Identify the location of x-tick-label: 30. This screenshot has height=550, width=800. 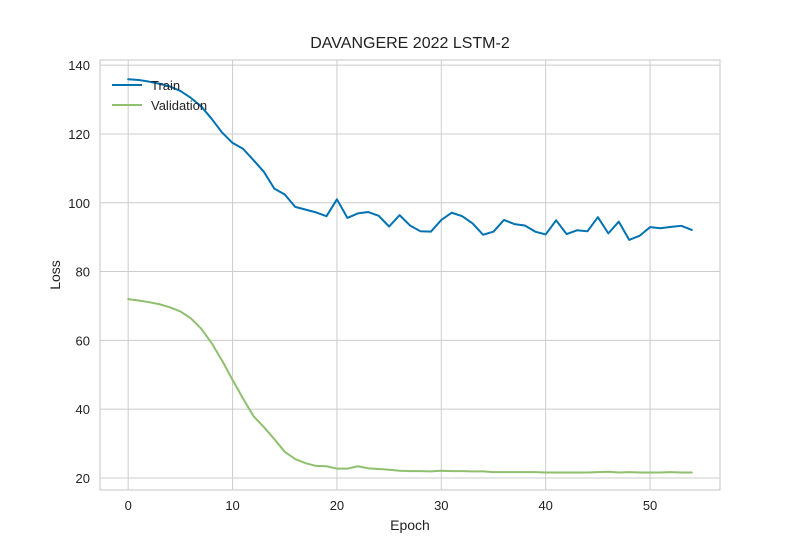
(441, 505).